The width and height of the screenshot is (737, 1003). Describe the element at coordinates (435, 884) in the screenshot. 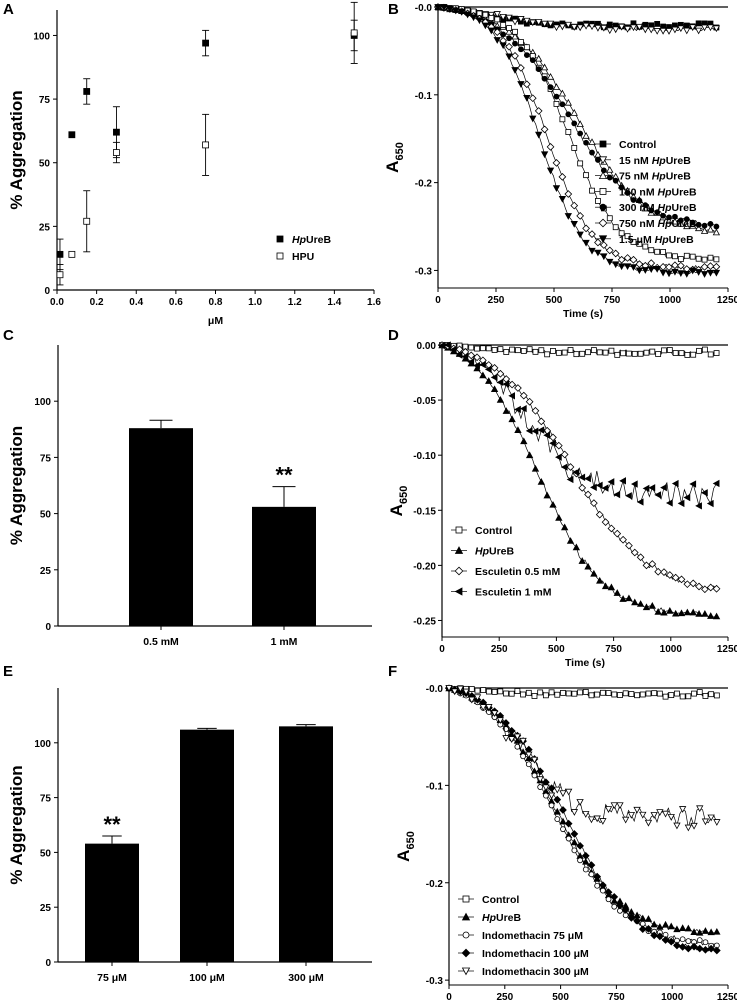

I see `y-tick-label: -0.2` at that location.